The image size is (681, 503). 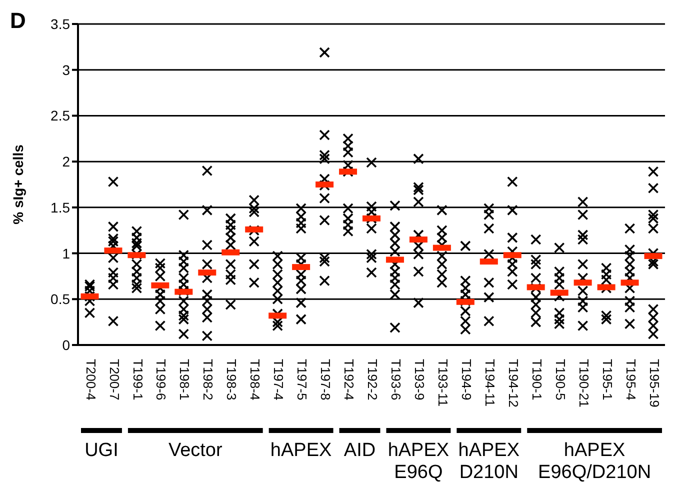 What do you see at coordinates (114, 379) in the screenshot?
I see `x-tick-label: T200-7` at bounding box center [114, 379].